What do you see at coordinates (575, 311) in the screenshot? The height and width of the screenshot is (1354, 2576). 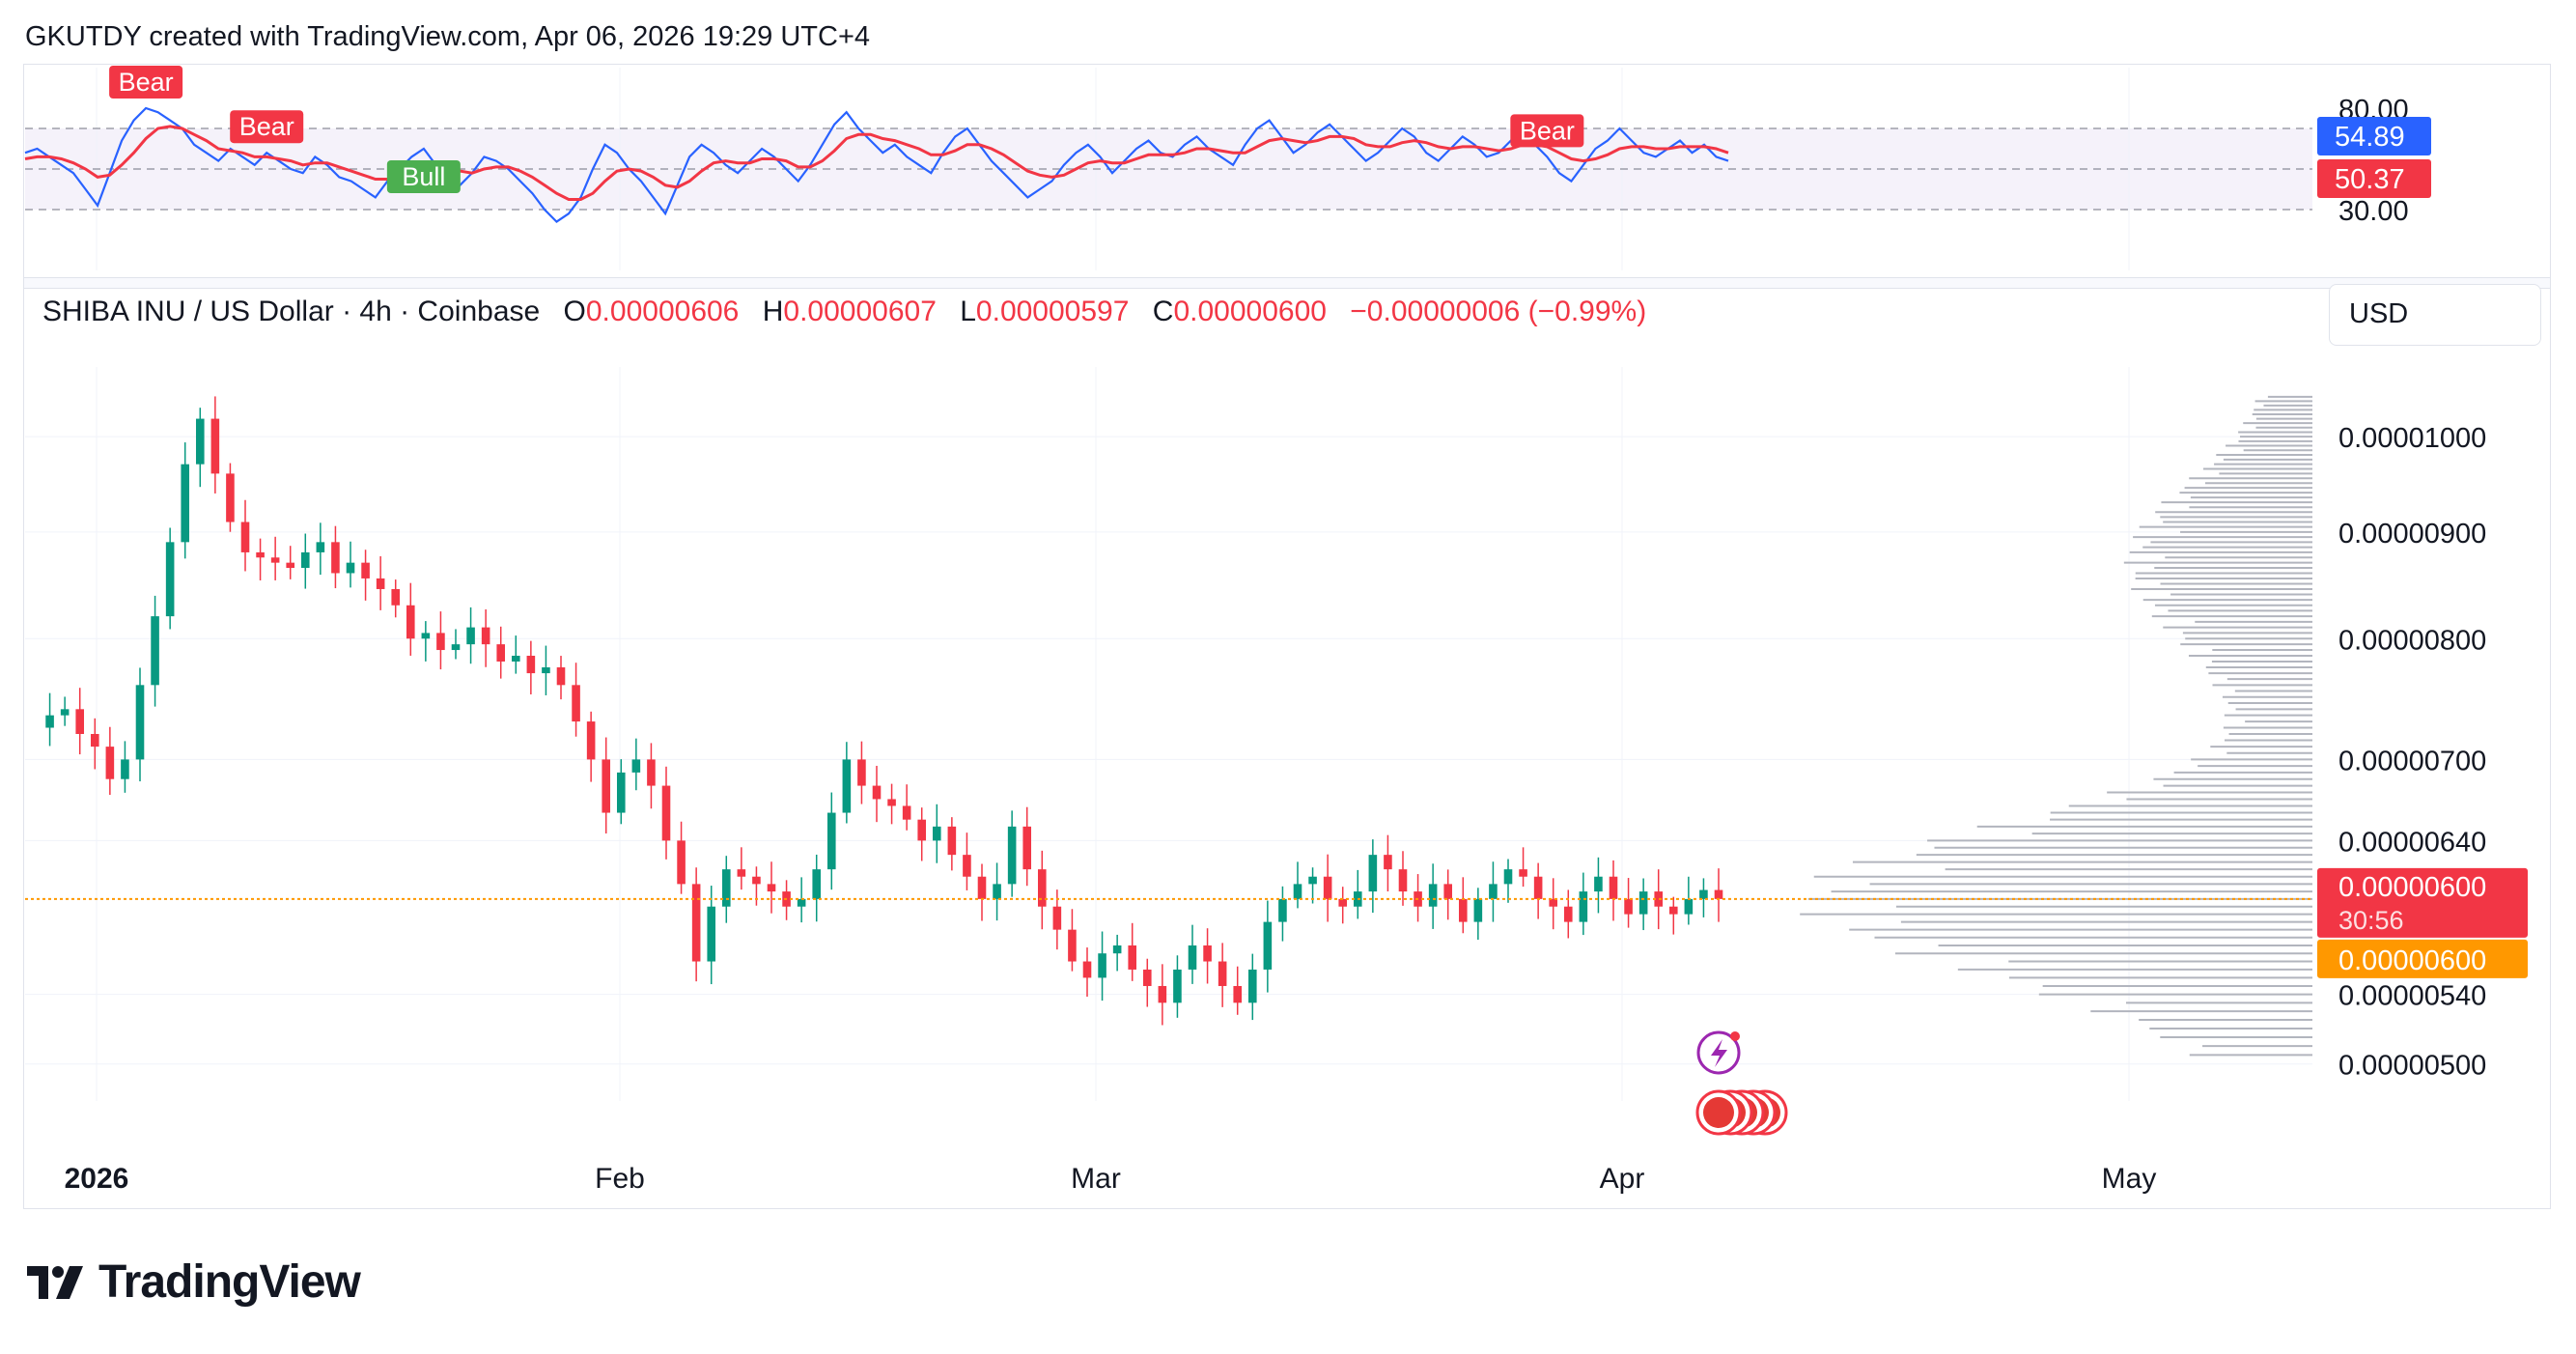 I see `open-label: O` at bounding box center [575, 311].